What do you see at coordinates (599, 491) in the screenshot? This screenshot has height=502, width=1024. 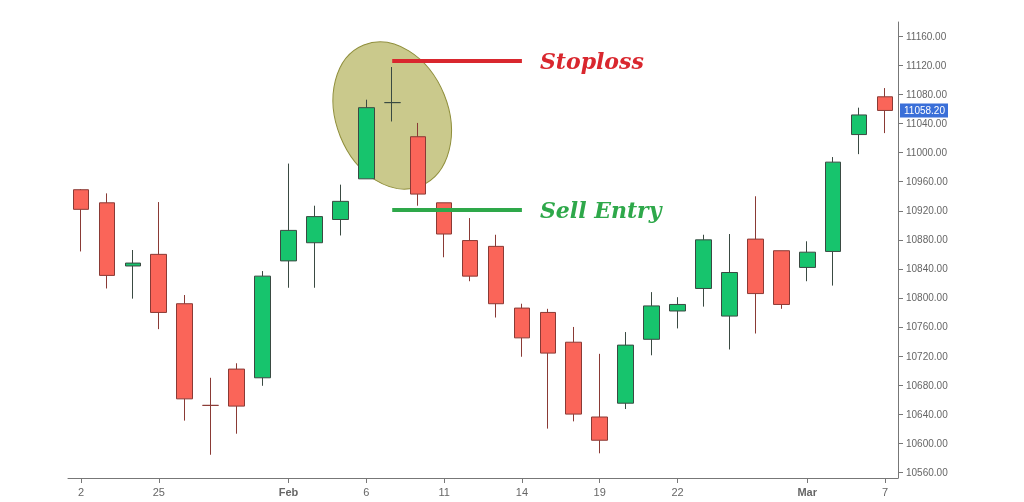 I see `x-tick-label: 19` at bounding box center [599, 491].